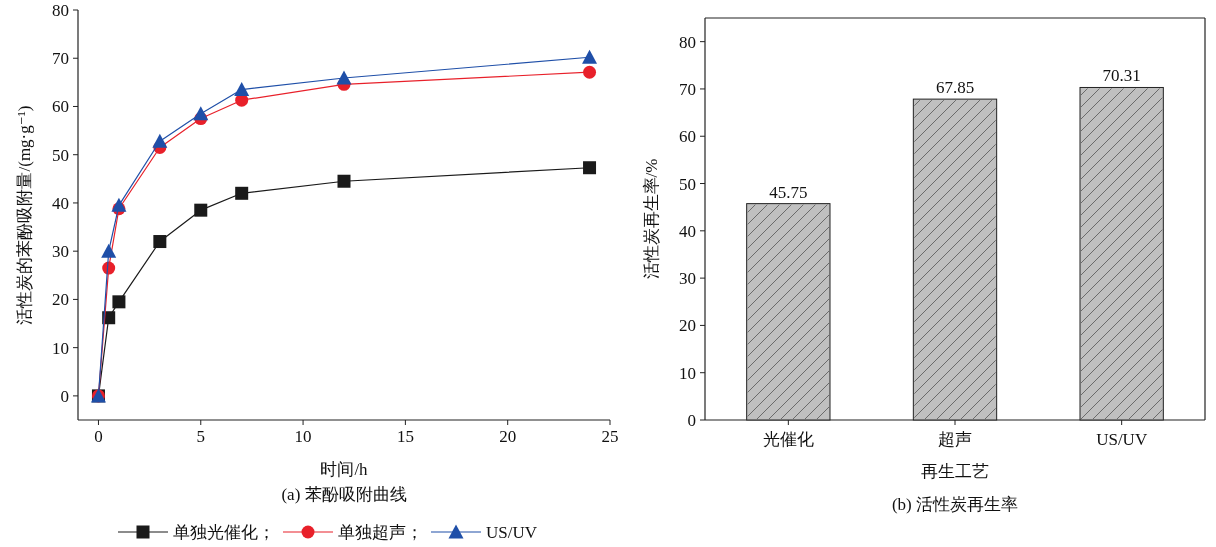 The height and width of the screenshot is (547, 1216). I want to click on text: (a) 苯酚吸附曲线, so click(344, 494).